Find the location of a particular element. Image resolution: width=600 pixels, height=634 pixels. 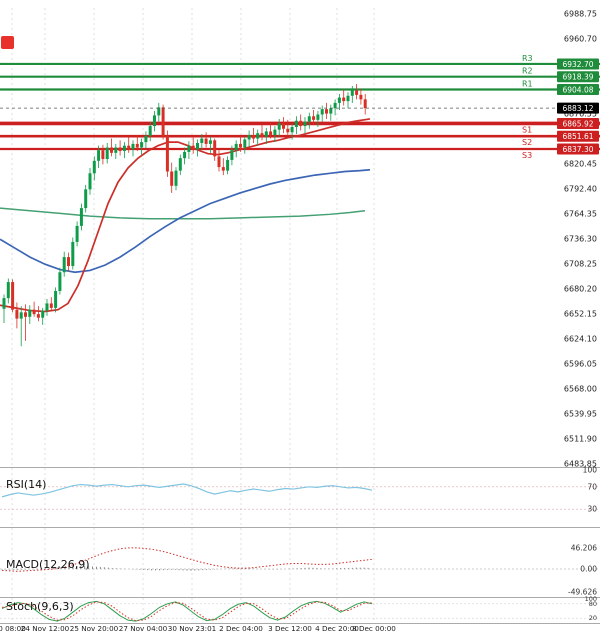

stoch-axis-label: 100 is located at coordinates (591, 599).